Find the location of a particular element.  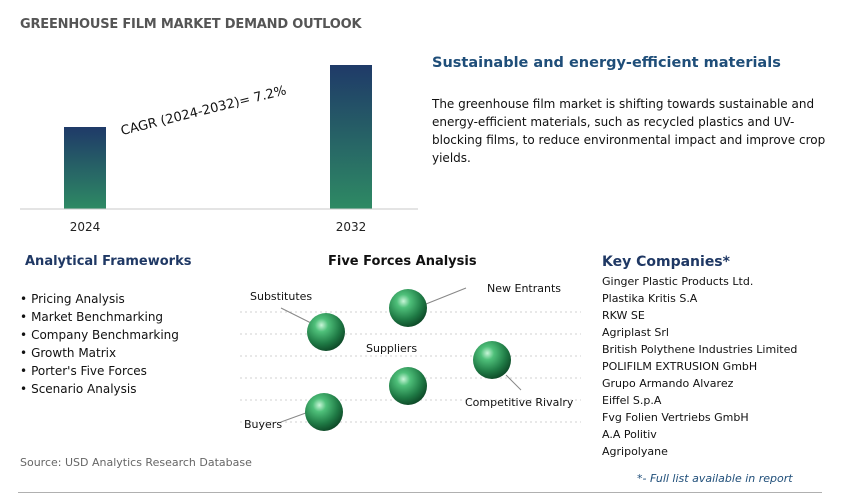

framework-item: Growth Matrix is located at coordinates (99, 353).